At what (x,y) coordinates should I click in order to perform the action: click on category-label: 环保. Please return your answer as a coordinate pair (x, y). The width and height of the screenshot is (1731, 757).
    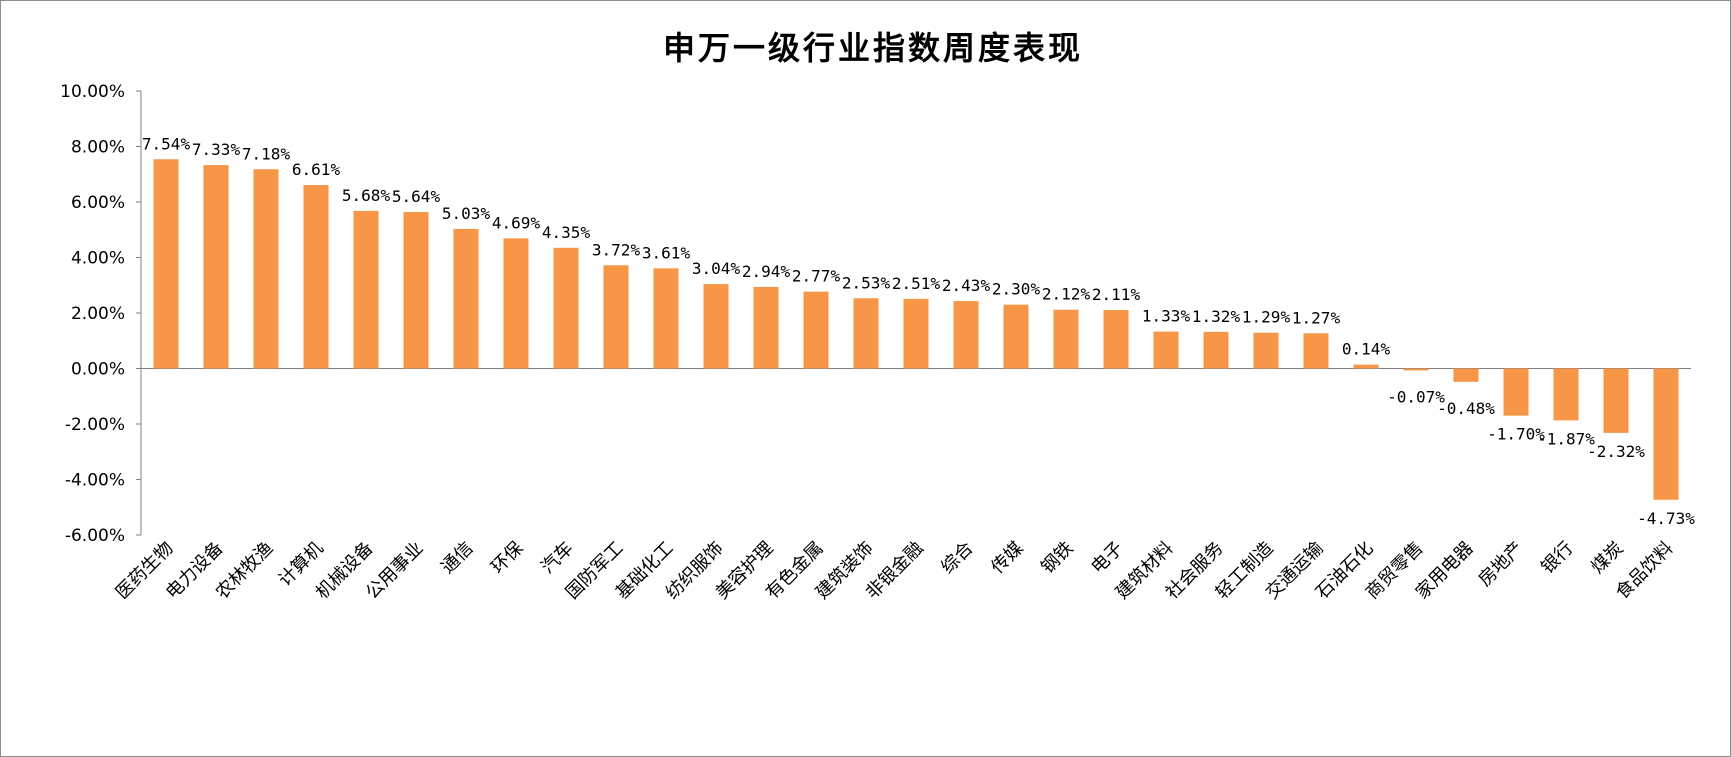
    Looking at the image, I should click on (507, 558).